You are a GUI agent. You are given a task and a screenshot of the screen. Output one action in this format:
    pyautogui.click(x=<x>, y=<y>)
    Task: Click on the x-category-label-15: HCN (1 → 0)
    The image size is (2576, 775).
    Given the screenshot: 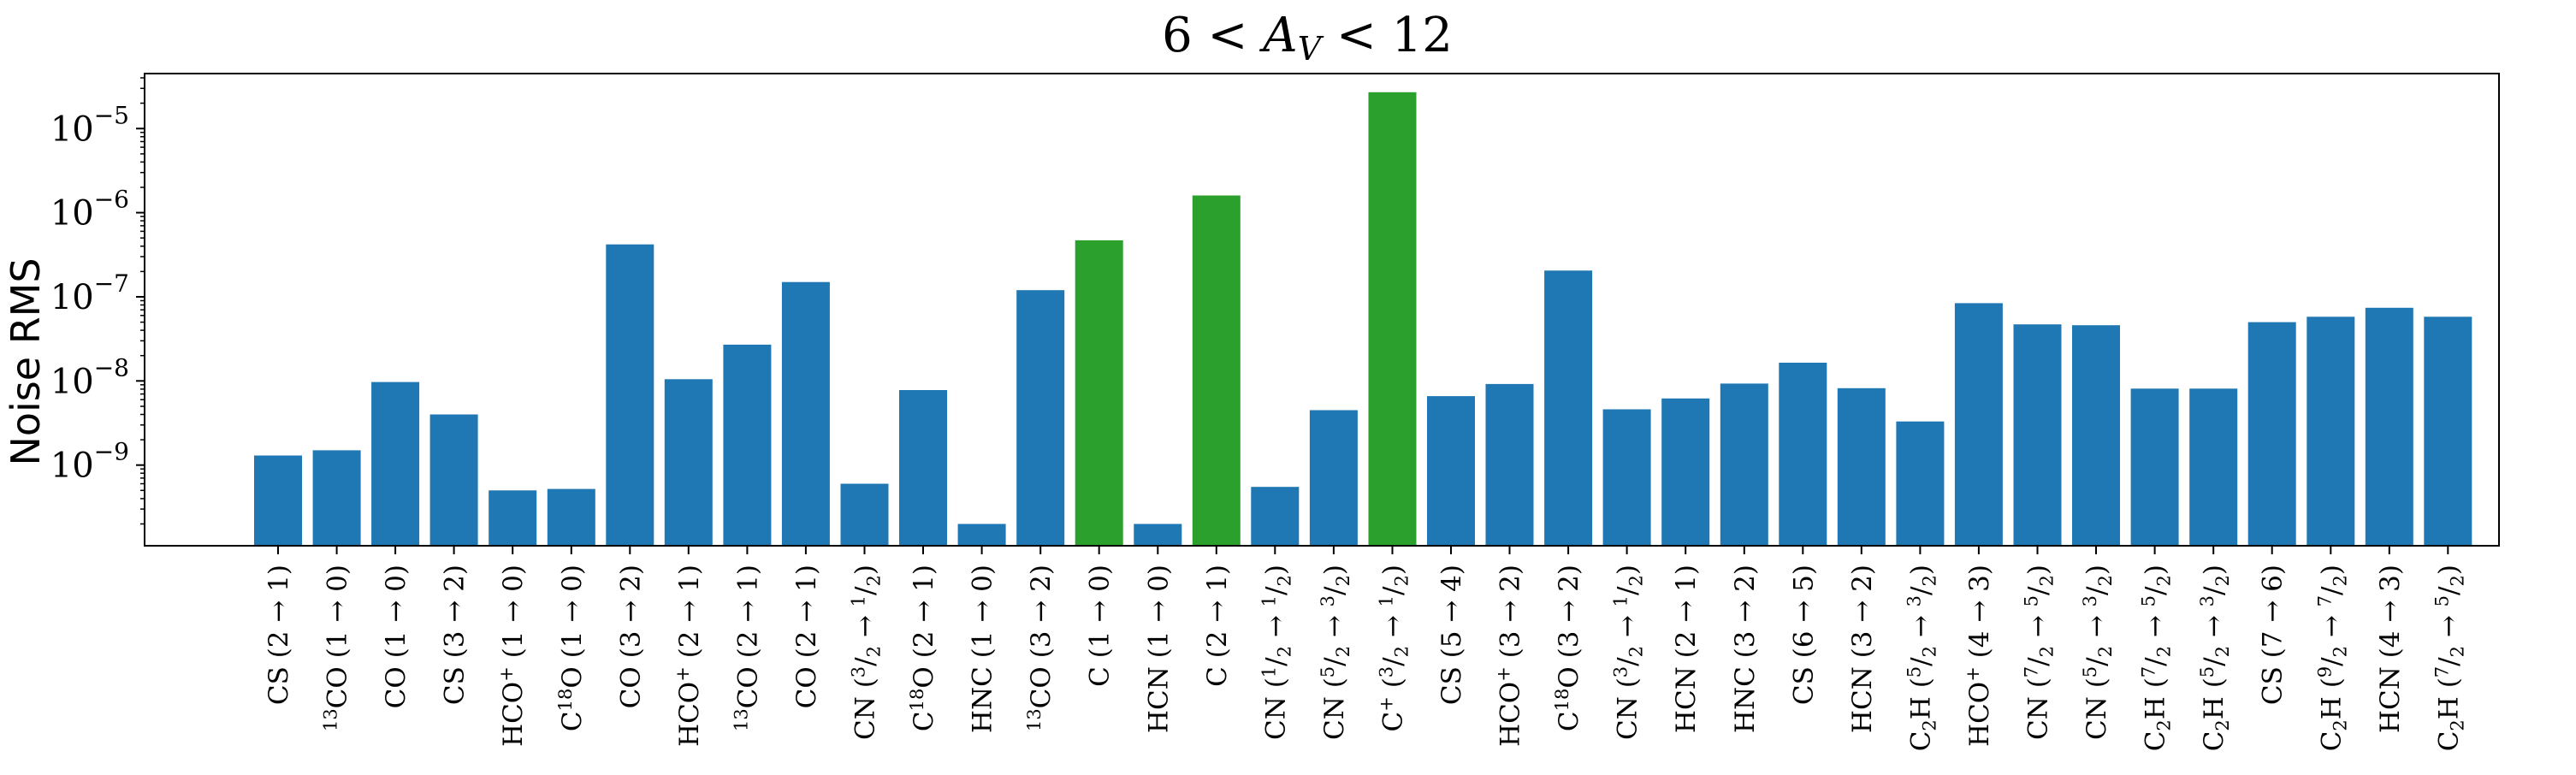 What is the action you would take?
    pyautogui.click(x=1158, y=649)
    